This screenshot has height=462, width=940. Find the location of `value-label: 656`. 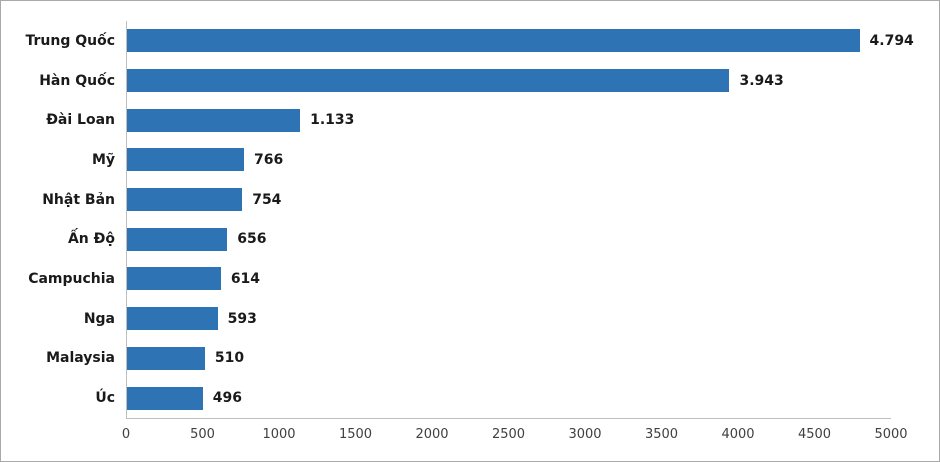

value-label: 656 is located at coordinates (252, 239).